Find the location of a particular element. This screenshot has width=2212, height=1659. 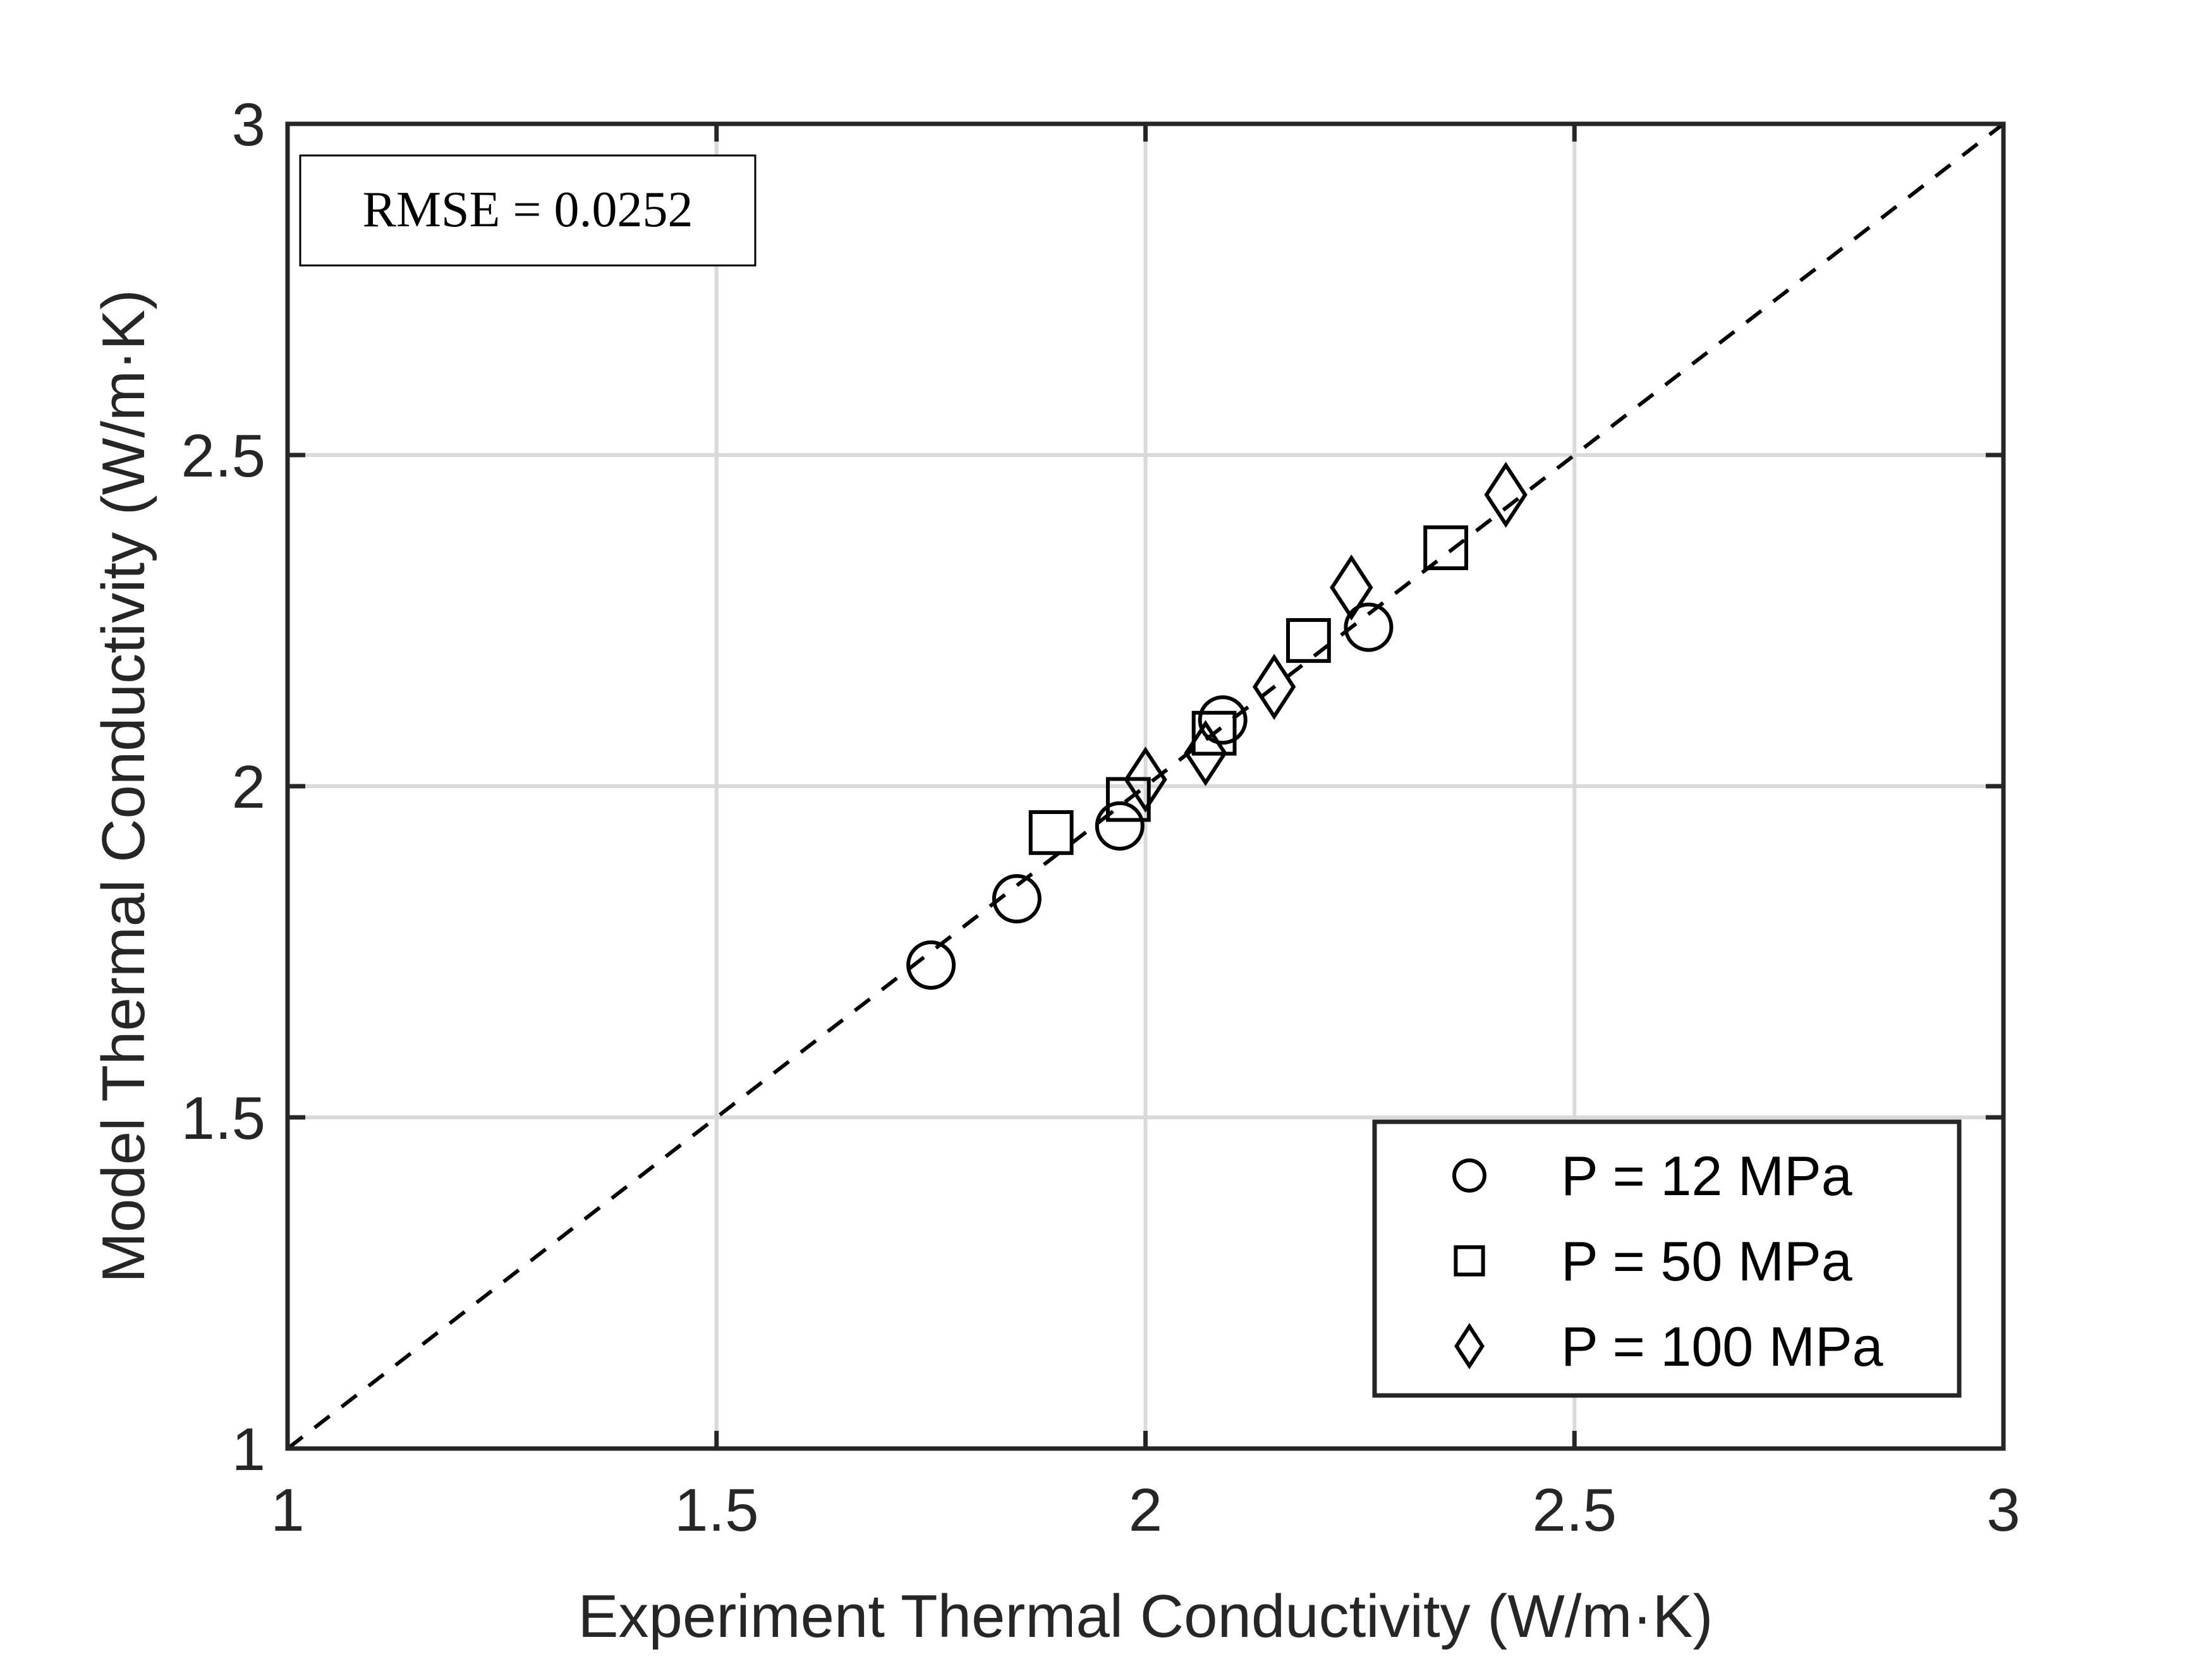

legend: P = 12 MPa P = 50 MPa P = 100 MPa is located at coordinates (1667, 1258).